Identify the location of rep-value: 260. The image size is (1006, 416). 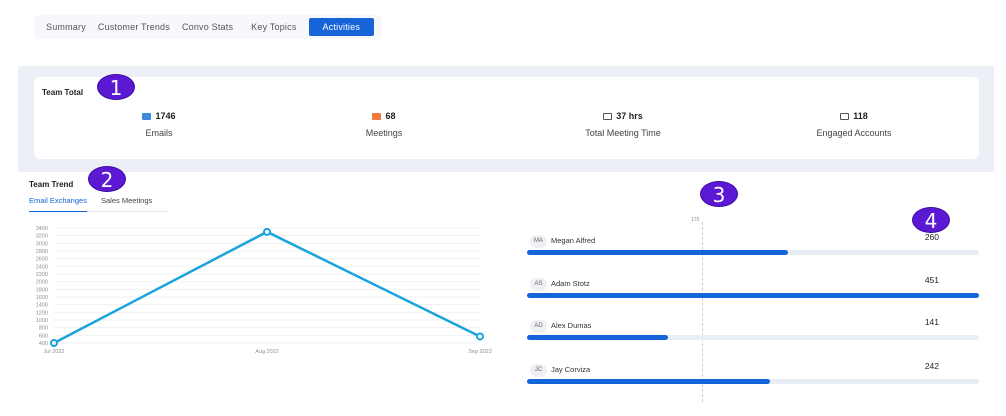
(931, 237).